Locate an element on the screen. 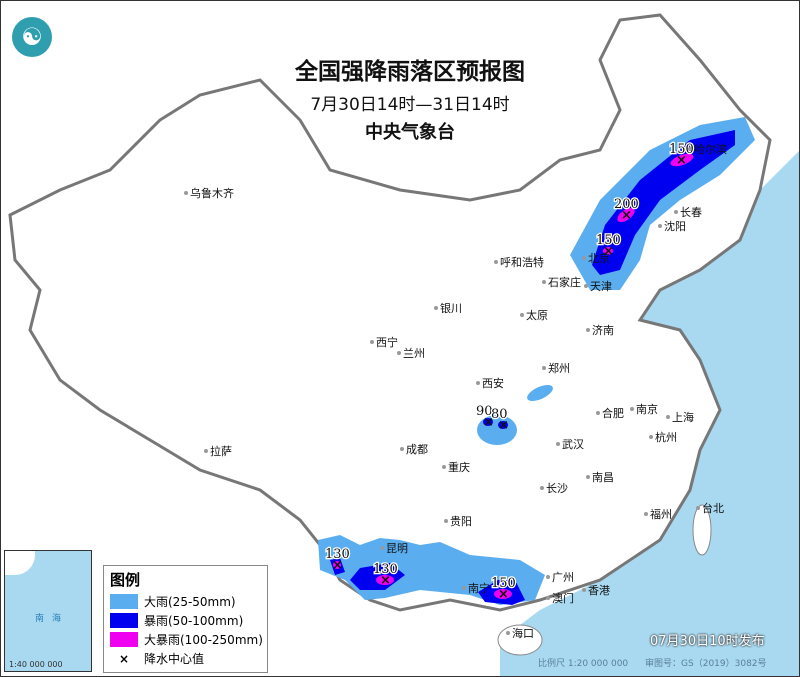  rainstorm-northeast is located at coordinates (663, 202).